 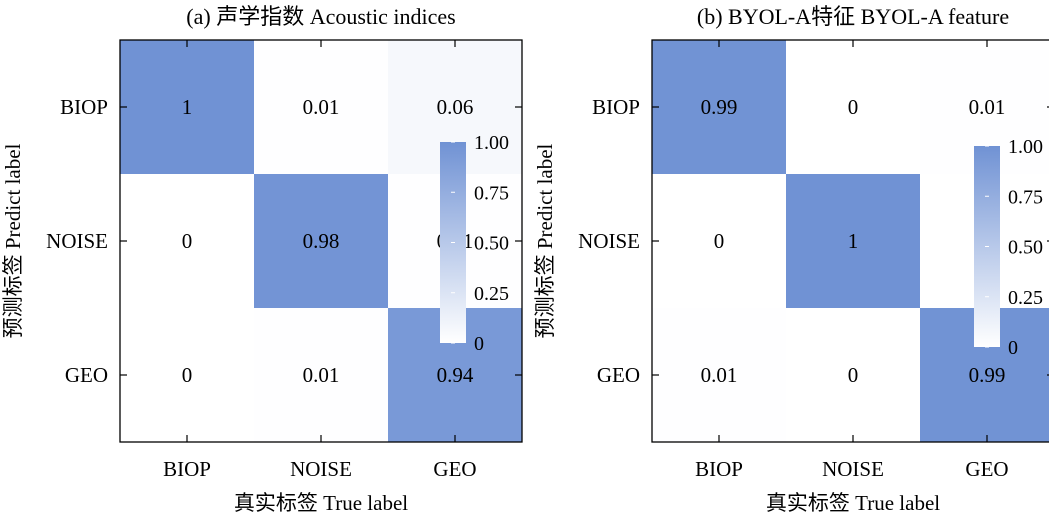 I want to click on chart-title: (a) 声学指数 Acoustic indices, so click(x=320, y=16).